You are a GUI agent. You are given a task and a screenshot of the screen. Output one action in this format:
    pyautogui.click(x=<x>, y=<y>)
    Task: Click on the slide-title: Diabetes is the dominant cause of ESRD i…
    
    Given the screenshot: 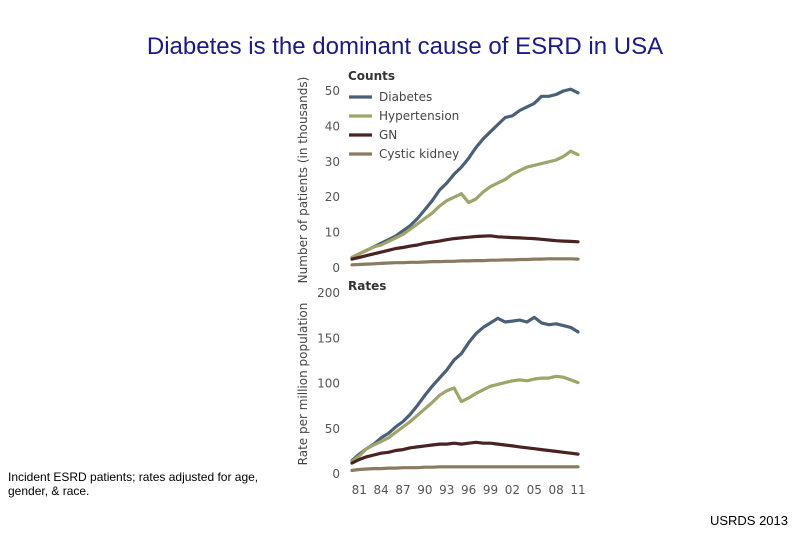 What is the action you would take?
    pyautogui.click(x=405, y=46)
    